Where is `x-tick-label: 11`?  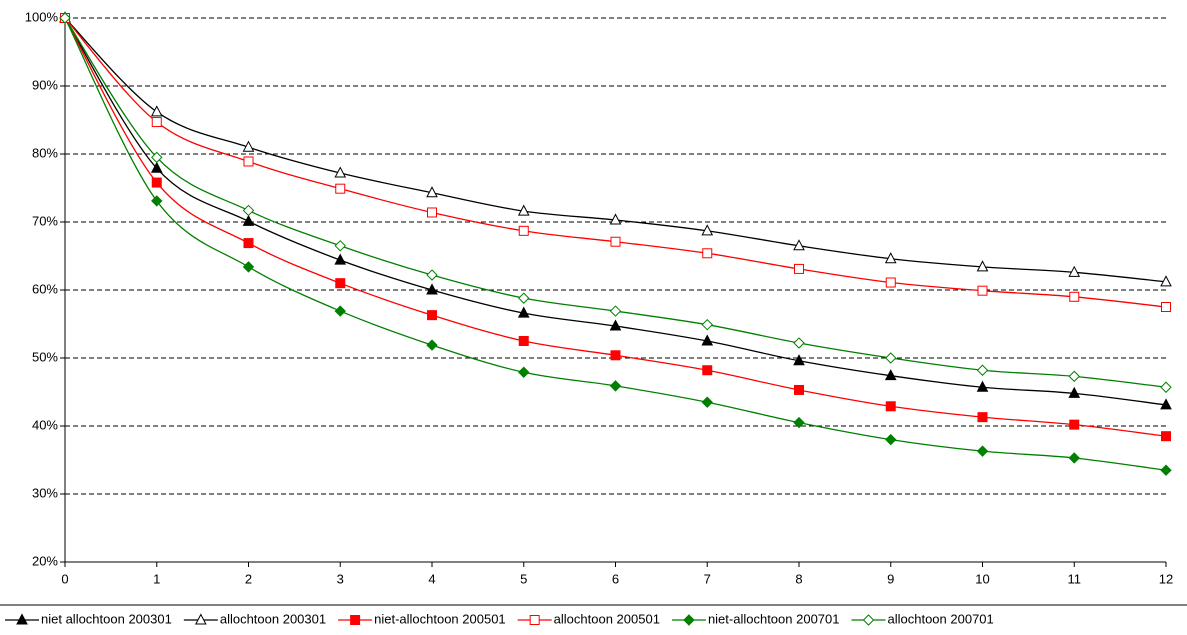 x-tick-label: 11 is located at coordinates (1075, 578).